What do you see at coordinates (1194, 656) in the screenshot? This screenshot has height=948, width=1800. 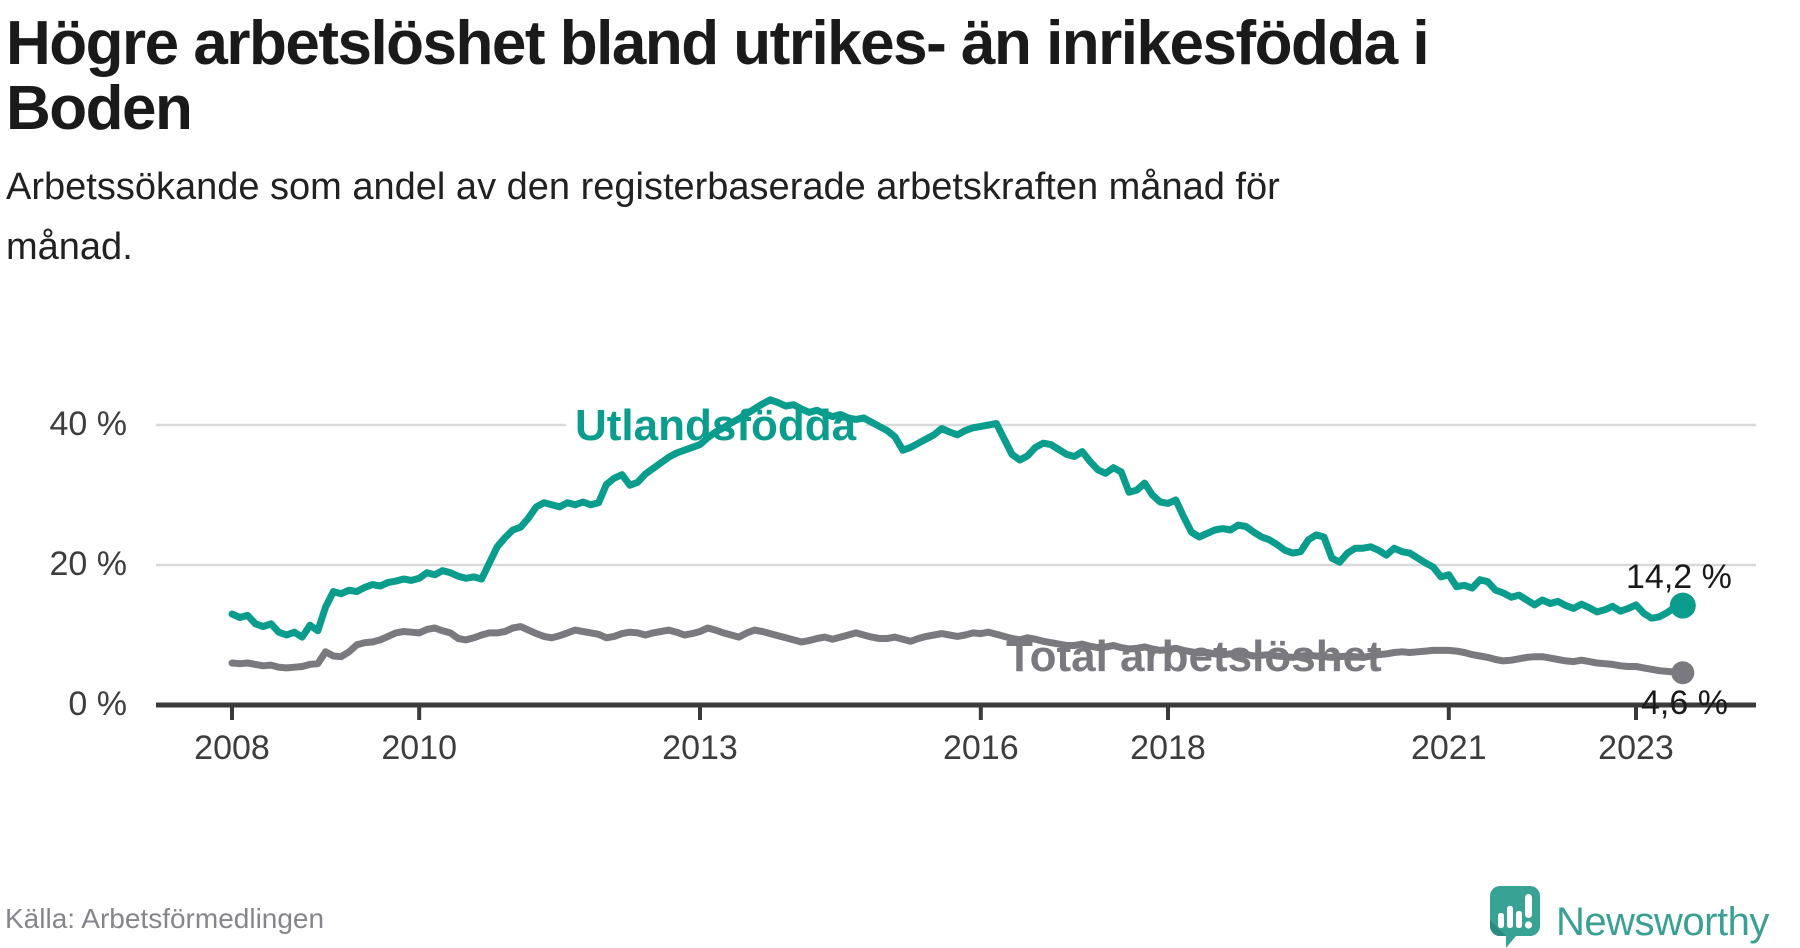 I see `series-label-total-arbetsloshet: Total arbetslöshet` at bounding box center [1194, 656].